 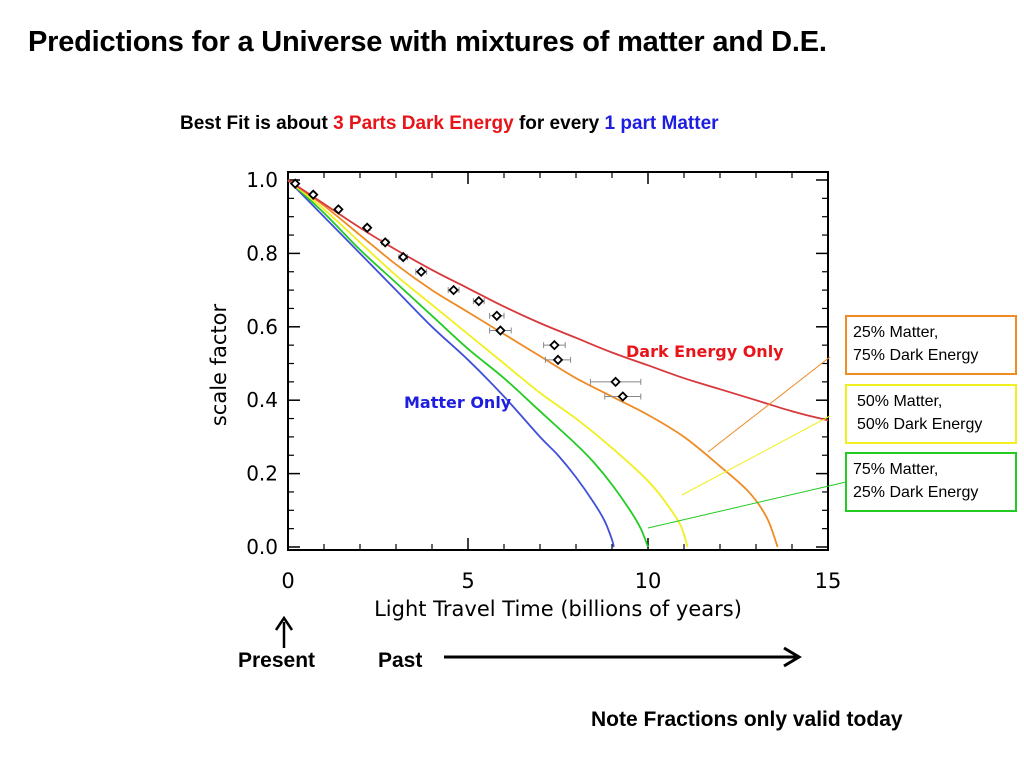 I want to click on y-tick-label: 1.0, so click(x=262, y=180).